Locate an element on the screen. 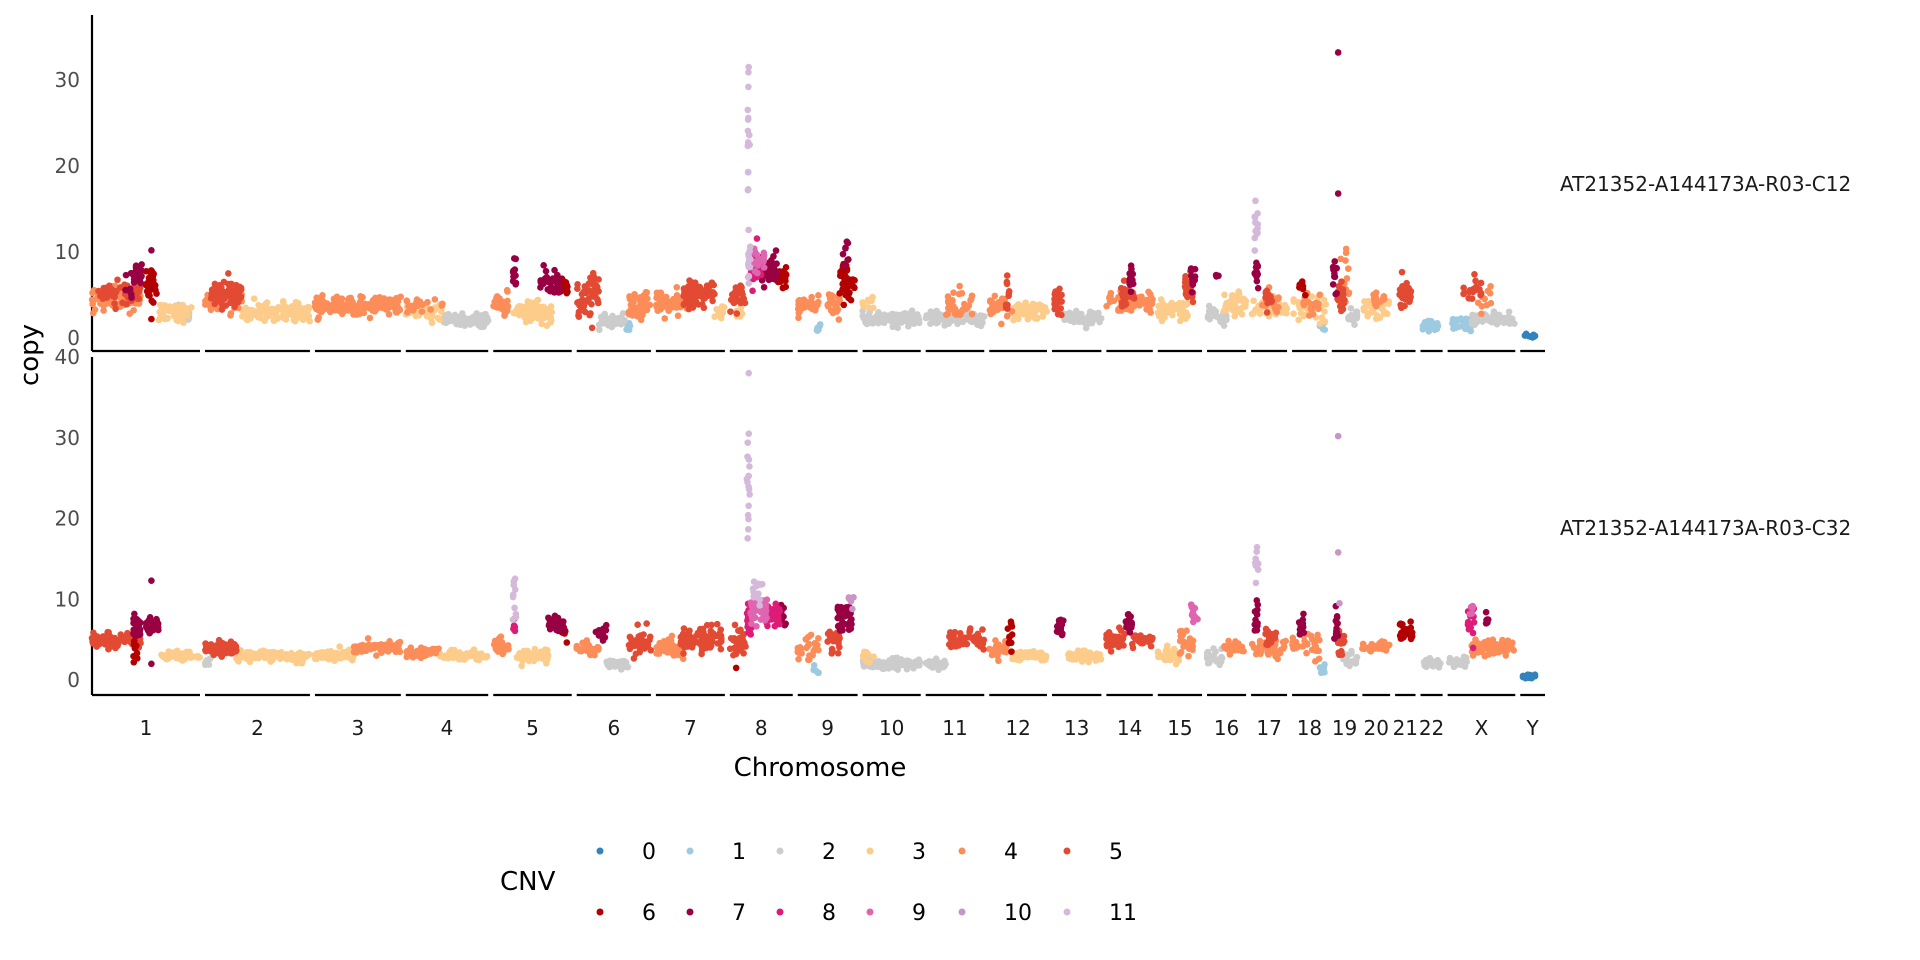 This screenshot has width=1920, height=960. facet-strip-label: AT21352-A144173A-R03-C32 is located at coordinates (1705, 528).